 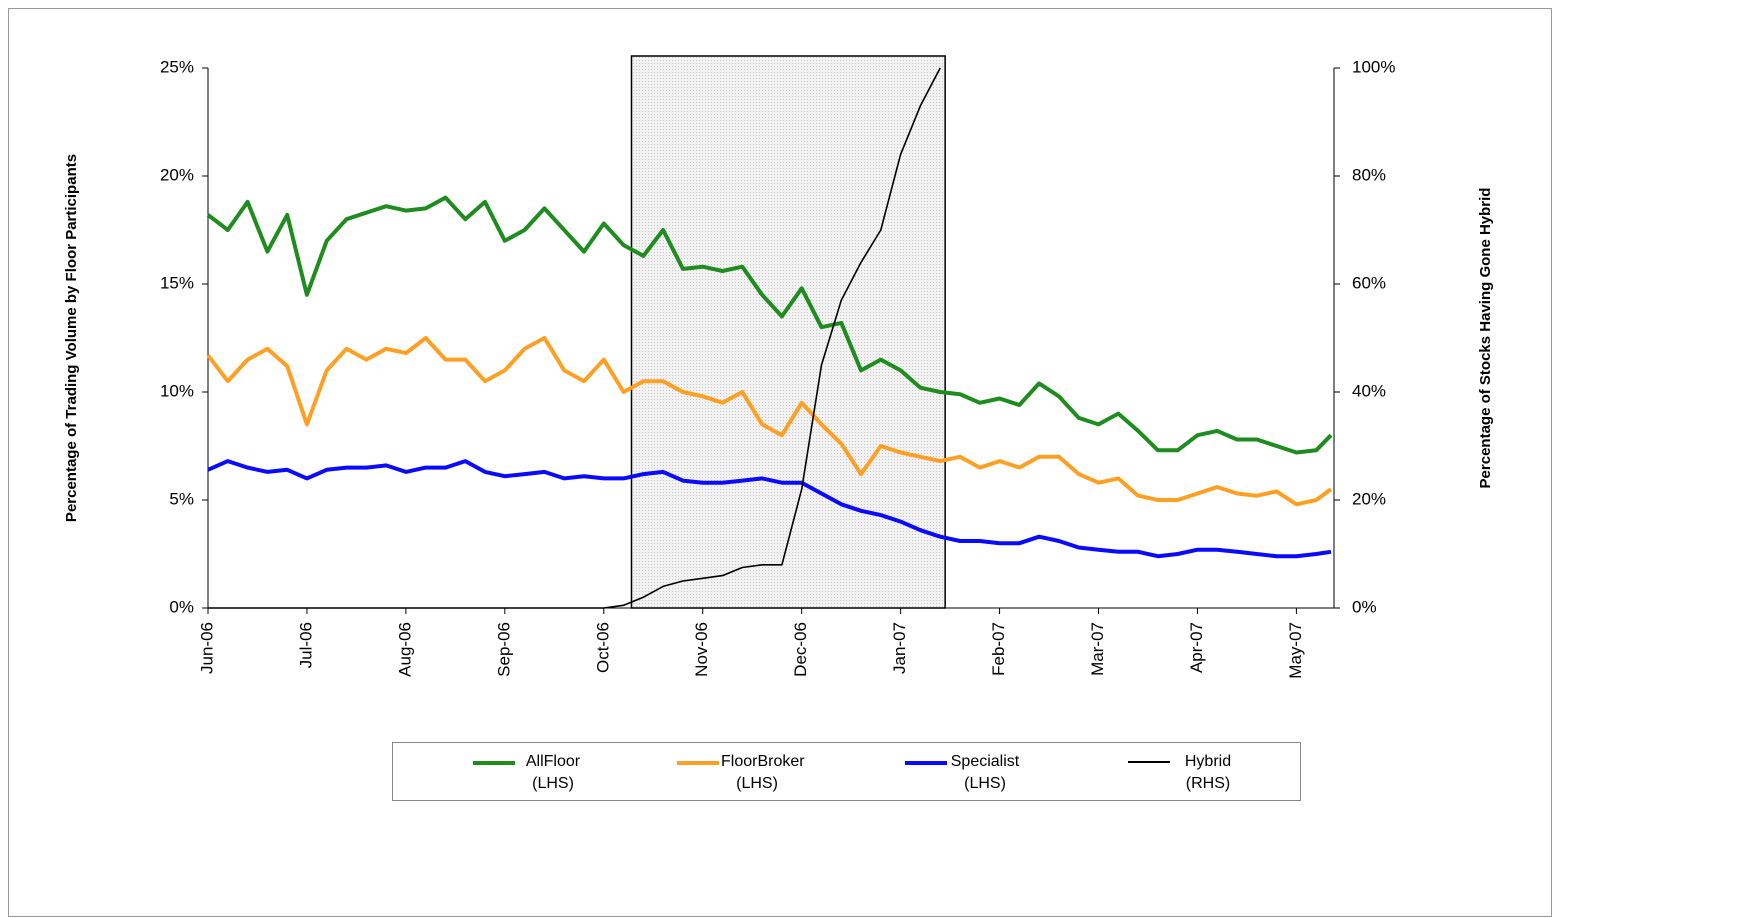 I want to click on y2-axis-label: Percentage of Stocks Having Gone Hybrid, so click(x=1485, y=338).